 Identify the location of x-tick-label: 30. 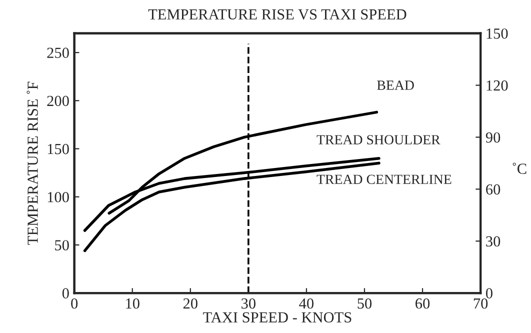
(249, 303).